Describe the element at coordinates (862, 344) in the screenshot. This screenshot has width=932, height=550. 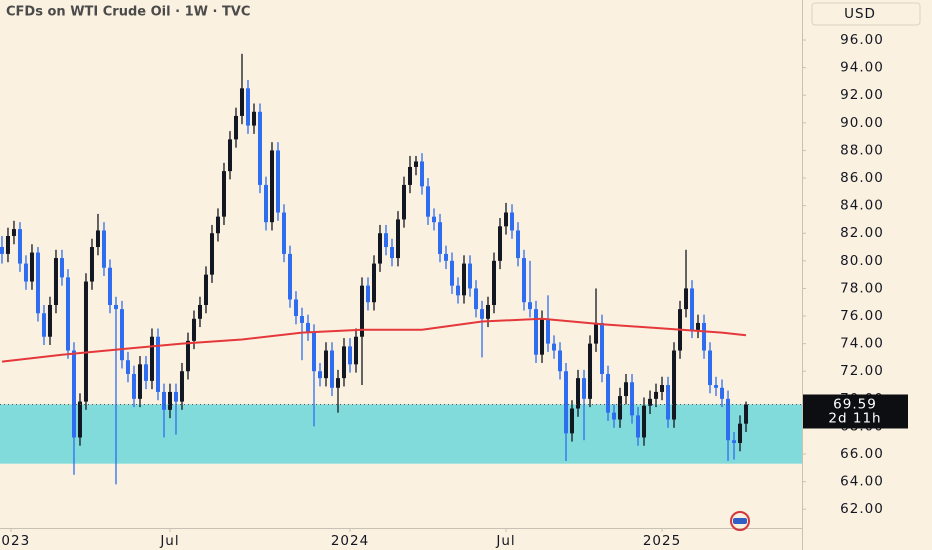
I see `y-tick-label: 74.00` at that location.